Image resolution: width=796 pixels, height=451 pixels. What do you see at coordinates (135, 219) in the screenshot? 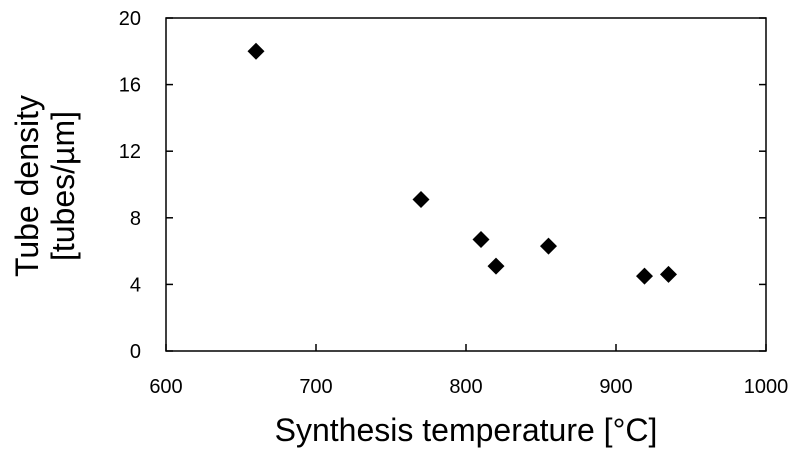
I see `y-tick-label: 8` at bounding box center [135, 219].